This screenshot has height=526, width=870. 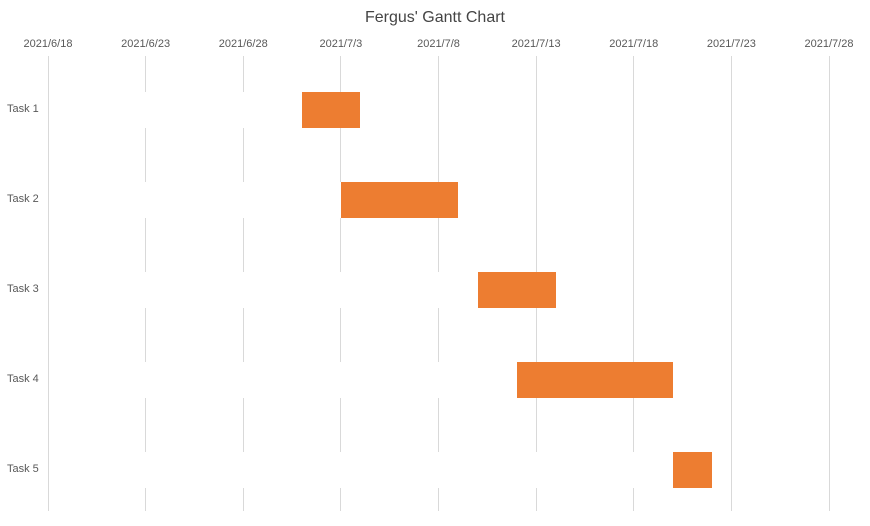 I want to click on x-axis-tick-label: 2021/7/28, so click(x=829, y=44).